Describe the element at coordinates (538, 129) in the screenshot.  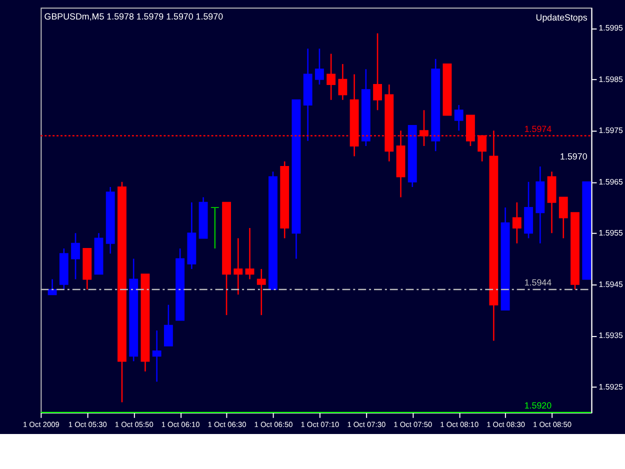
I see `ref-line-label: 1.5974` at that location.